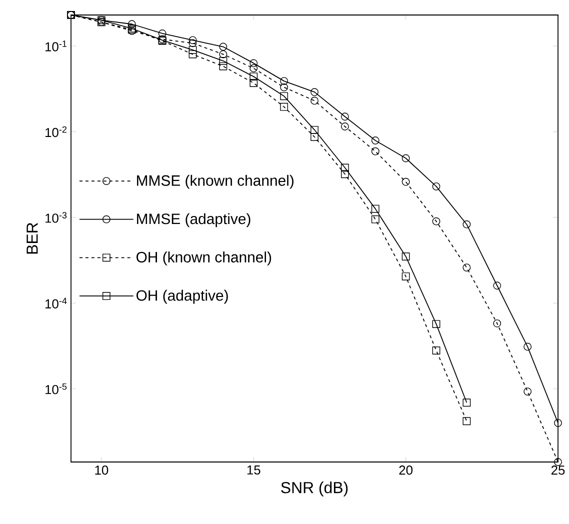 The image size is (569, 524). Describe the element at coordinates (101, 470) in the screenshot. I see `x-tick-label: 10` at that location.